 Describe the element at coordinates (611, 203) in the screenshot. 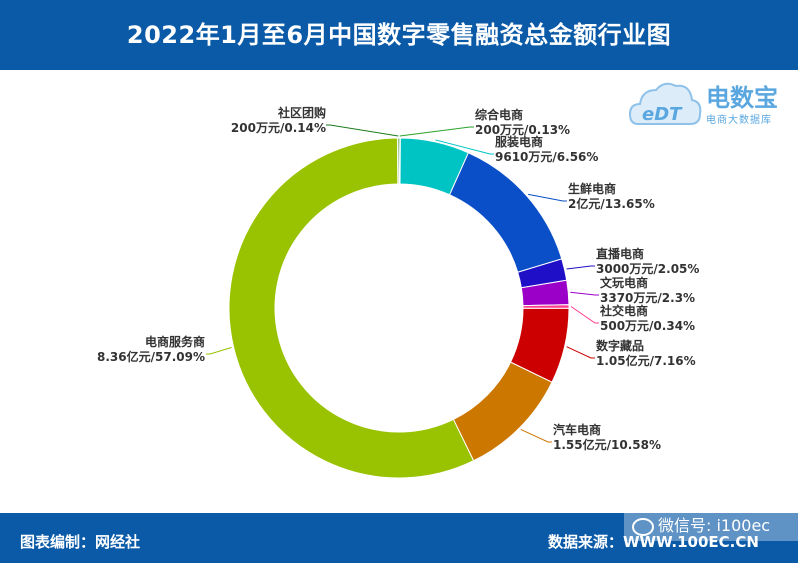

I see `slice-label-value-3: 2亿元/13.65%` at that location.